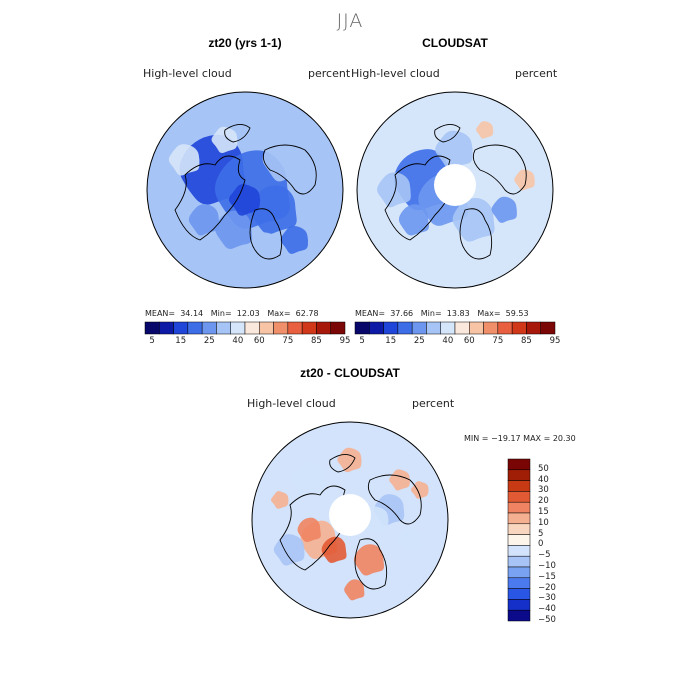  I want to click on cbar1-tick-label: 75, so click(288, 341).